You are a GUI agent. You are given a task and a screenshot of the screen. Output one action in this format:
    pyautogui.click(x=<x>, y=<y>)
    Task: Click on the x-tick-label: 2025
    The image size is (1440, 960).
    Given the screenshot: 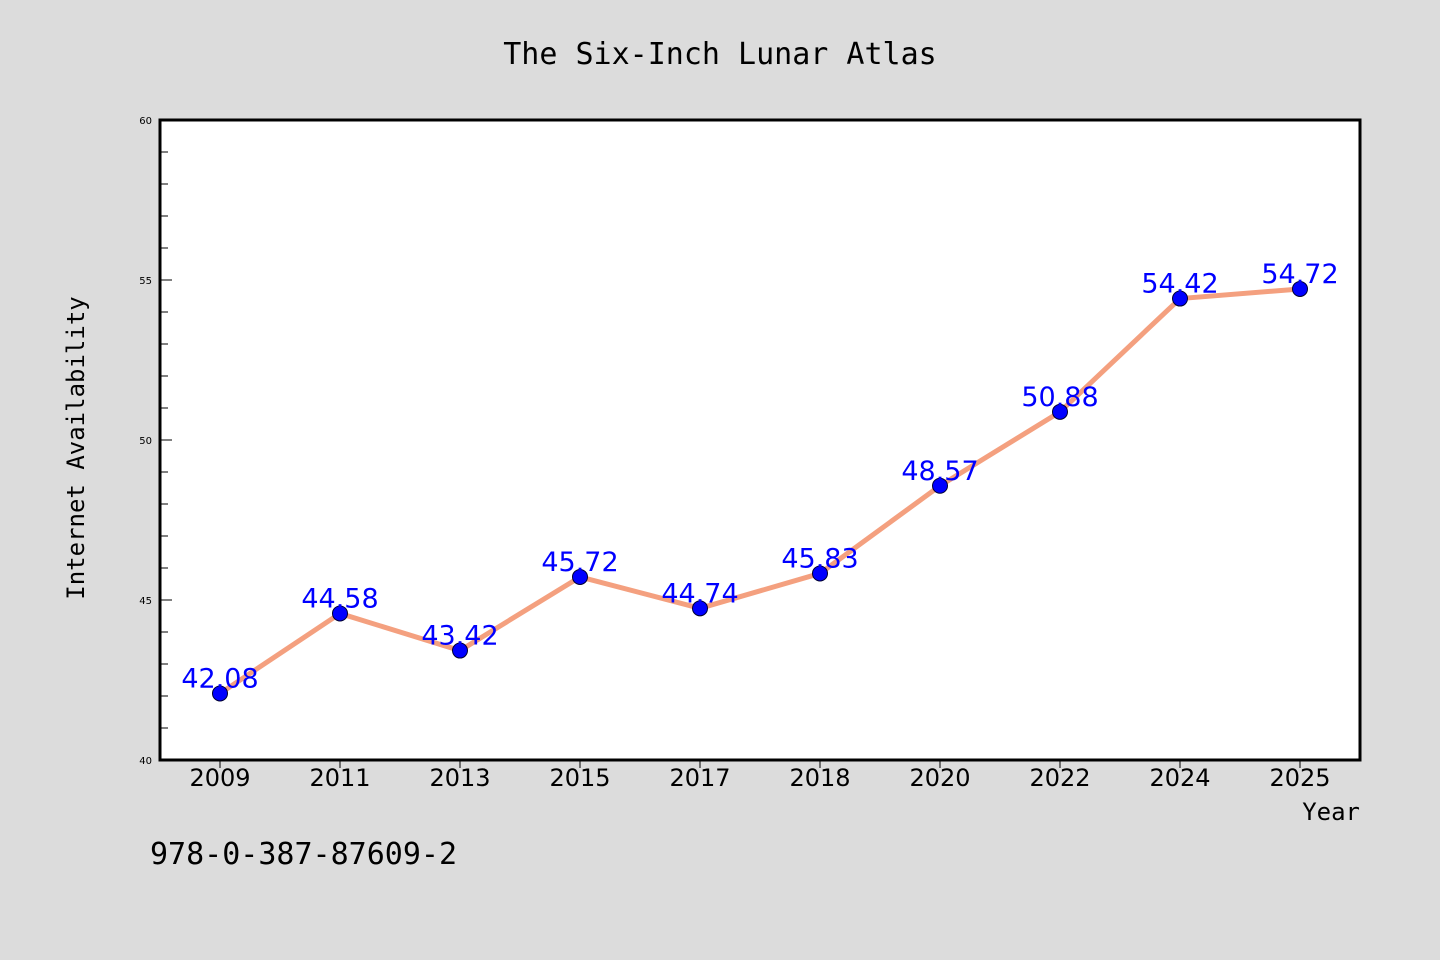 What is the action you would take?
    pyautogui.click(x=1299, y=778)
    